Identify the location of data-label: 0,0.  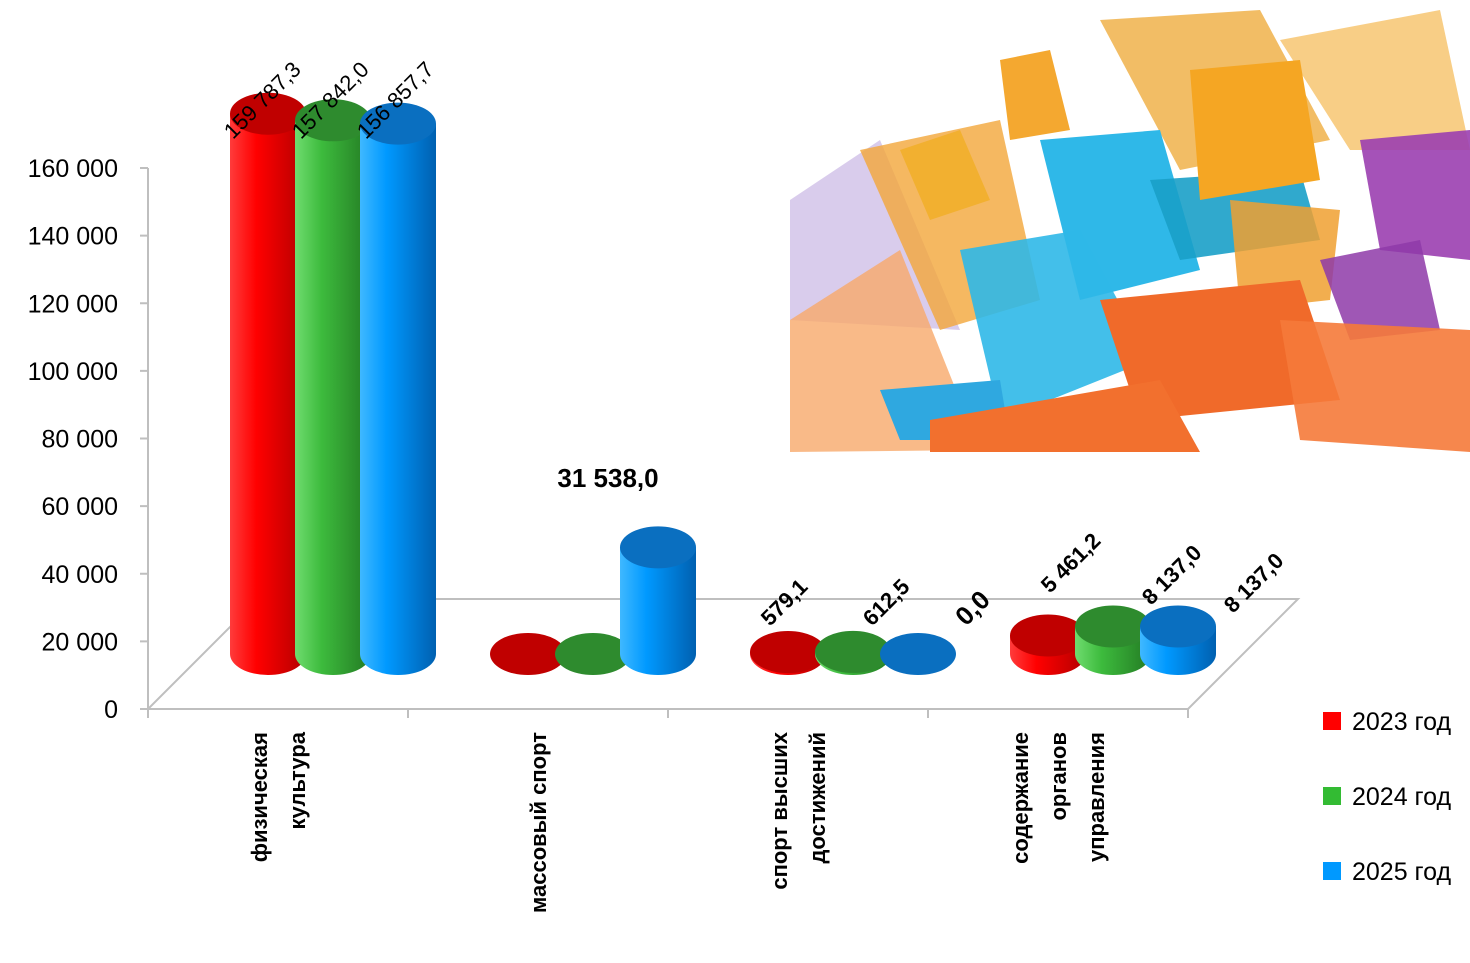
(972, 607).